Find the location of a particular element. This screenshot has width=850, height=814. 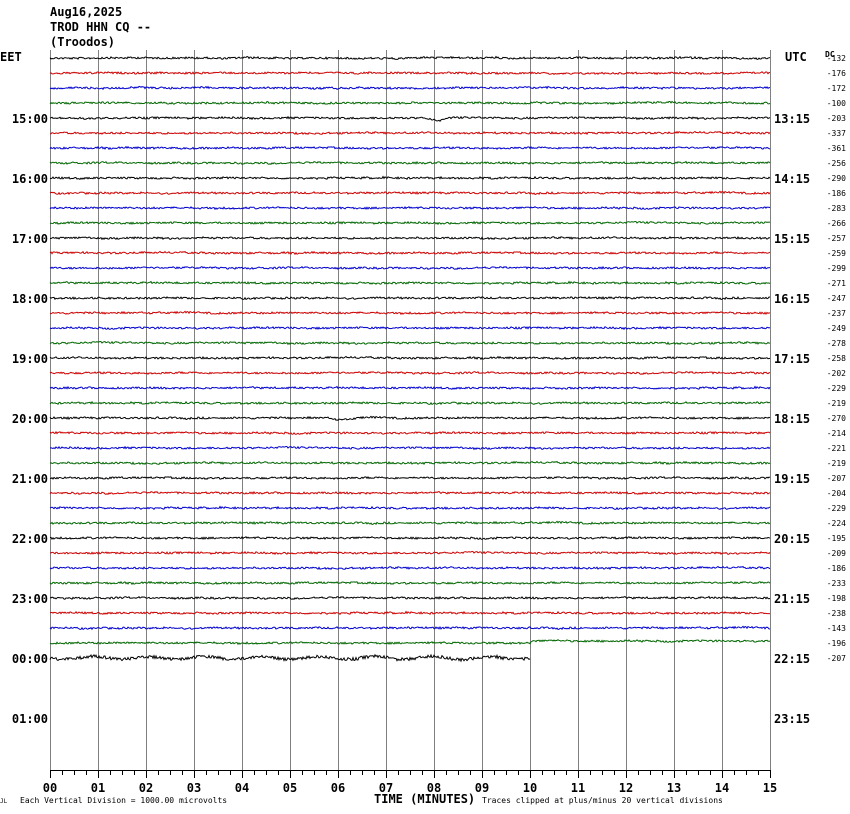

dc-offset-label: -186 is located at coordinates (836, 568).